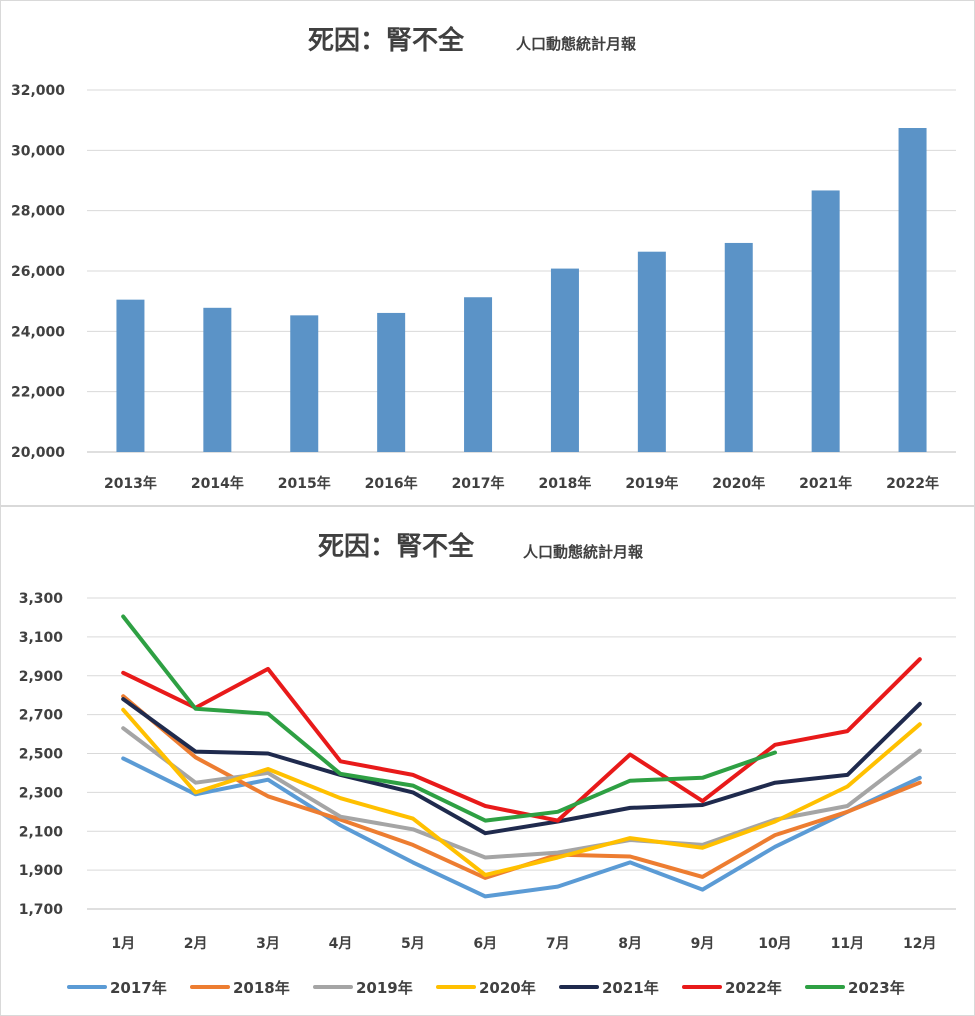  What do you see at coordinates (38, 151) in the screenshot?
I see `y-tick-label: 30,000` at bounding box center [38, 151].